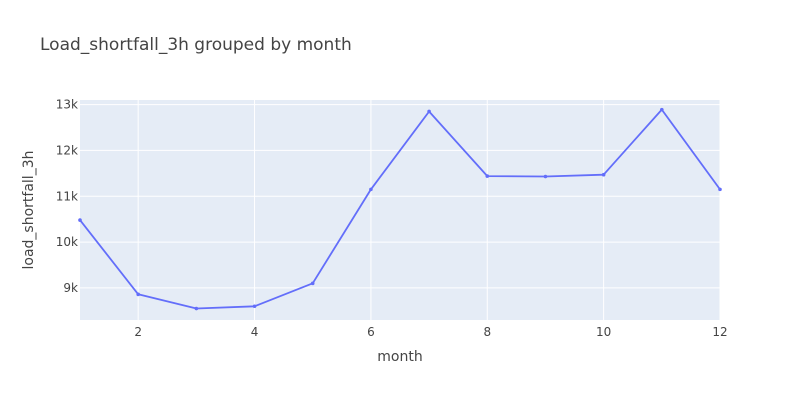 The width and height of the screenshot is (800, 404). What do you see at coordinates (371, 332) in the screenshot?
I see `x-tick-label: 6` at bounding box center [371, 332].